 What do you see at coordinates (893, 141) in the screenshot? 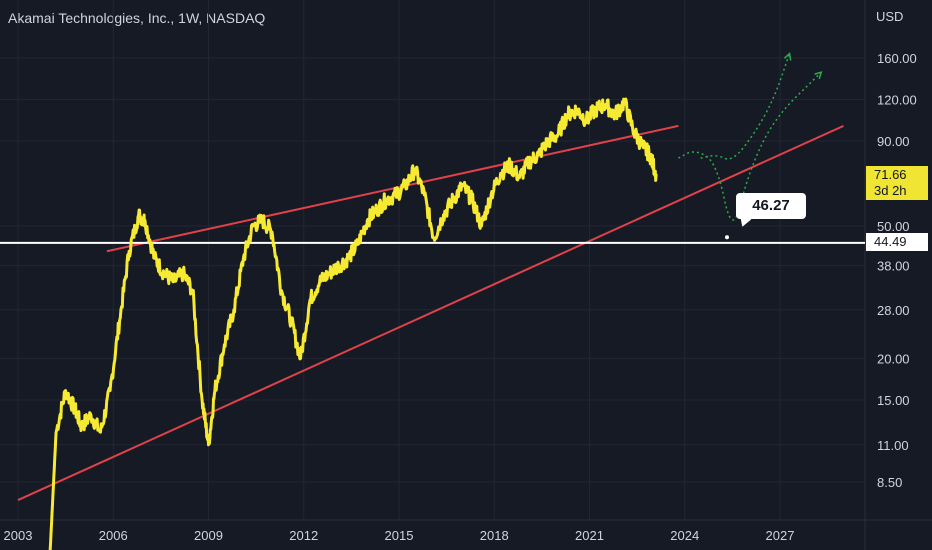
I see `y-tick-label: 90.00` at bounding box center [893, 141].